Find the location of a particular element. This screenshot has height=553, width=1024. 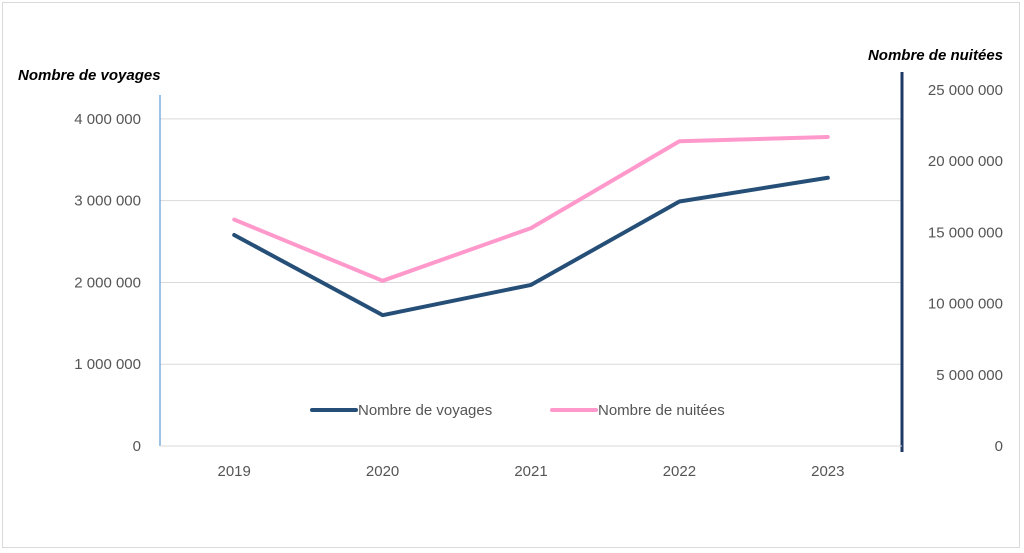

right-y-tick-label: 20 000 000 is located at coordinates (965, 161).